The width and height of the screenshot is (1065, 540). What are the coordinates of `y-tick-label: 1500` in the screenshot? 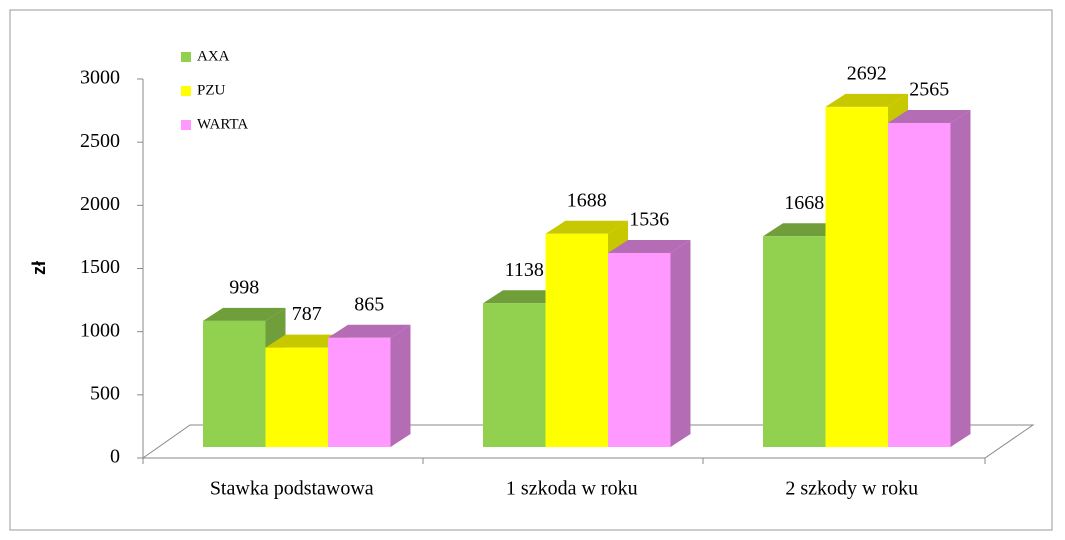 It's located at (100, 267).